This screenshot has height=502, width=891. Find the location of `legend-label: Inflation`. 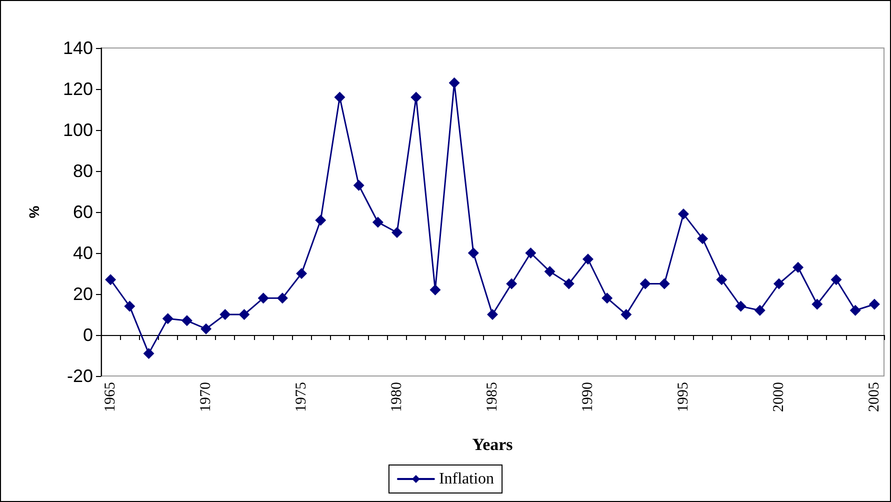

legend-label: Inflation is located at coordinates (466, 479).